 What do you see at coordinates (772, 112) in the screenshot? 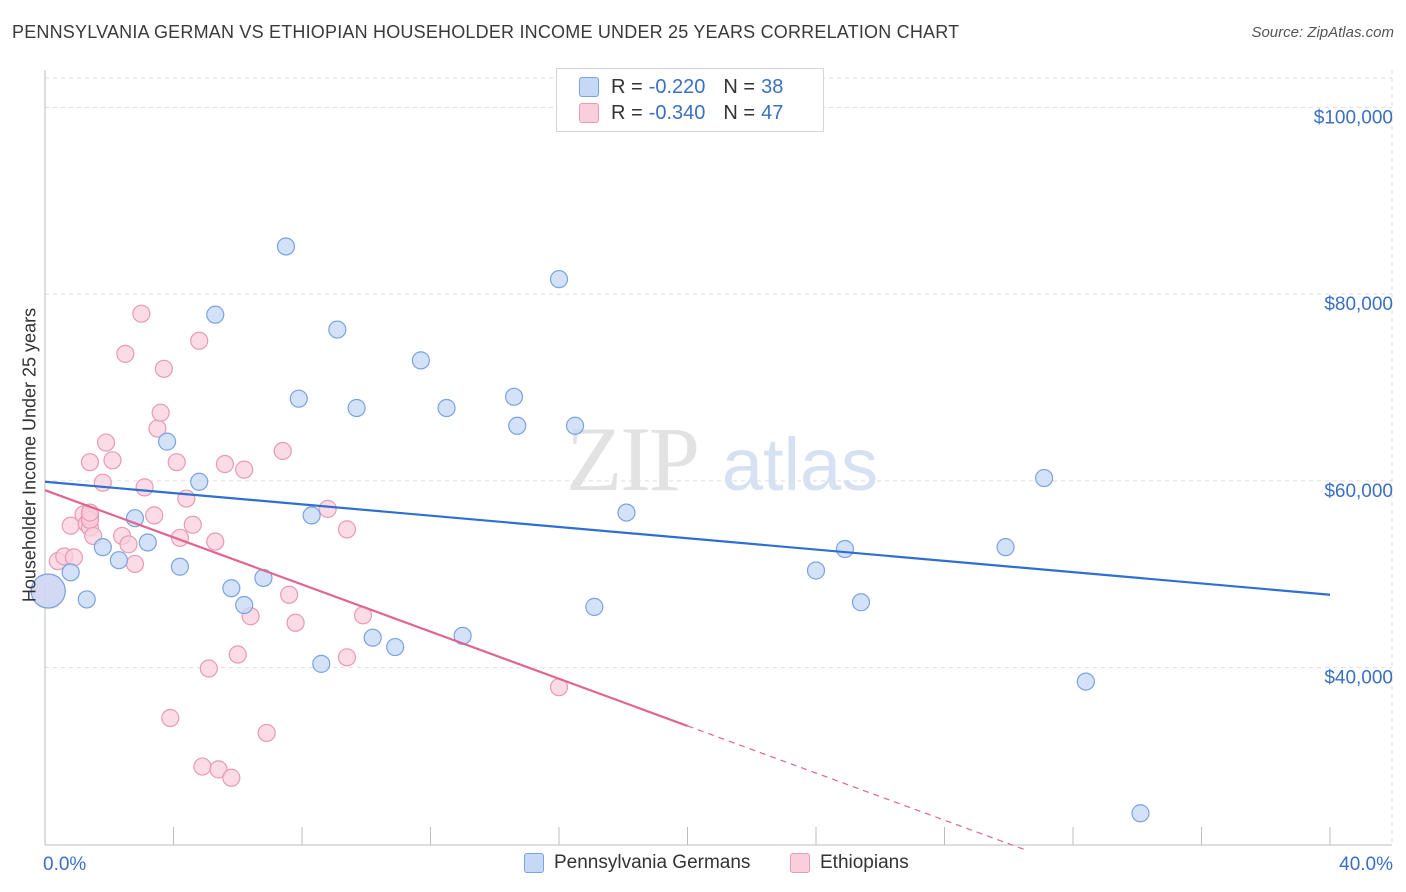
I see `n-value: 47` at bounding box center [772, 112].